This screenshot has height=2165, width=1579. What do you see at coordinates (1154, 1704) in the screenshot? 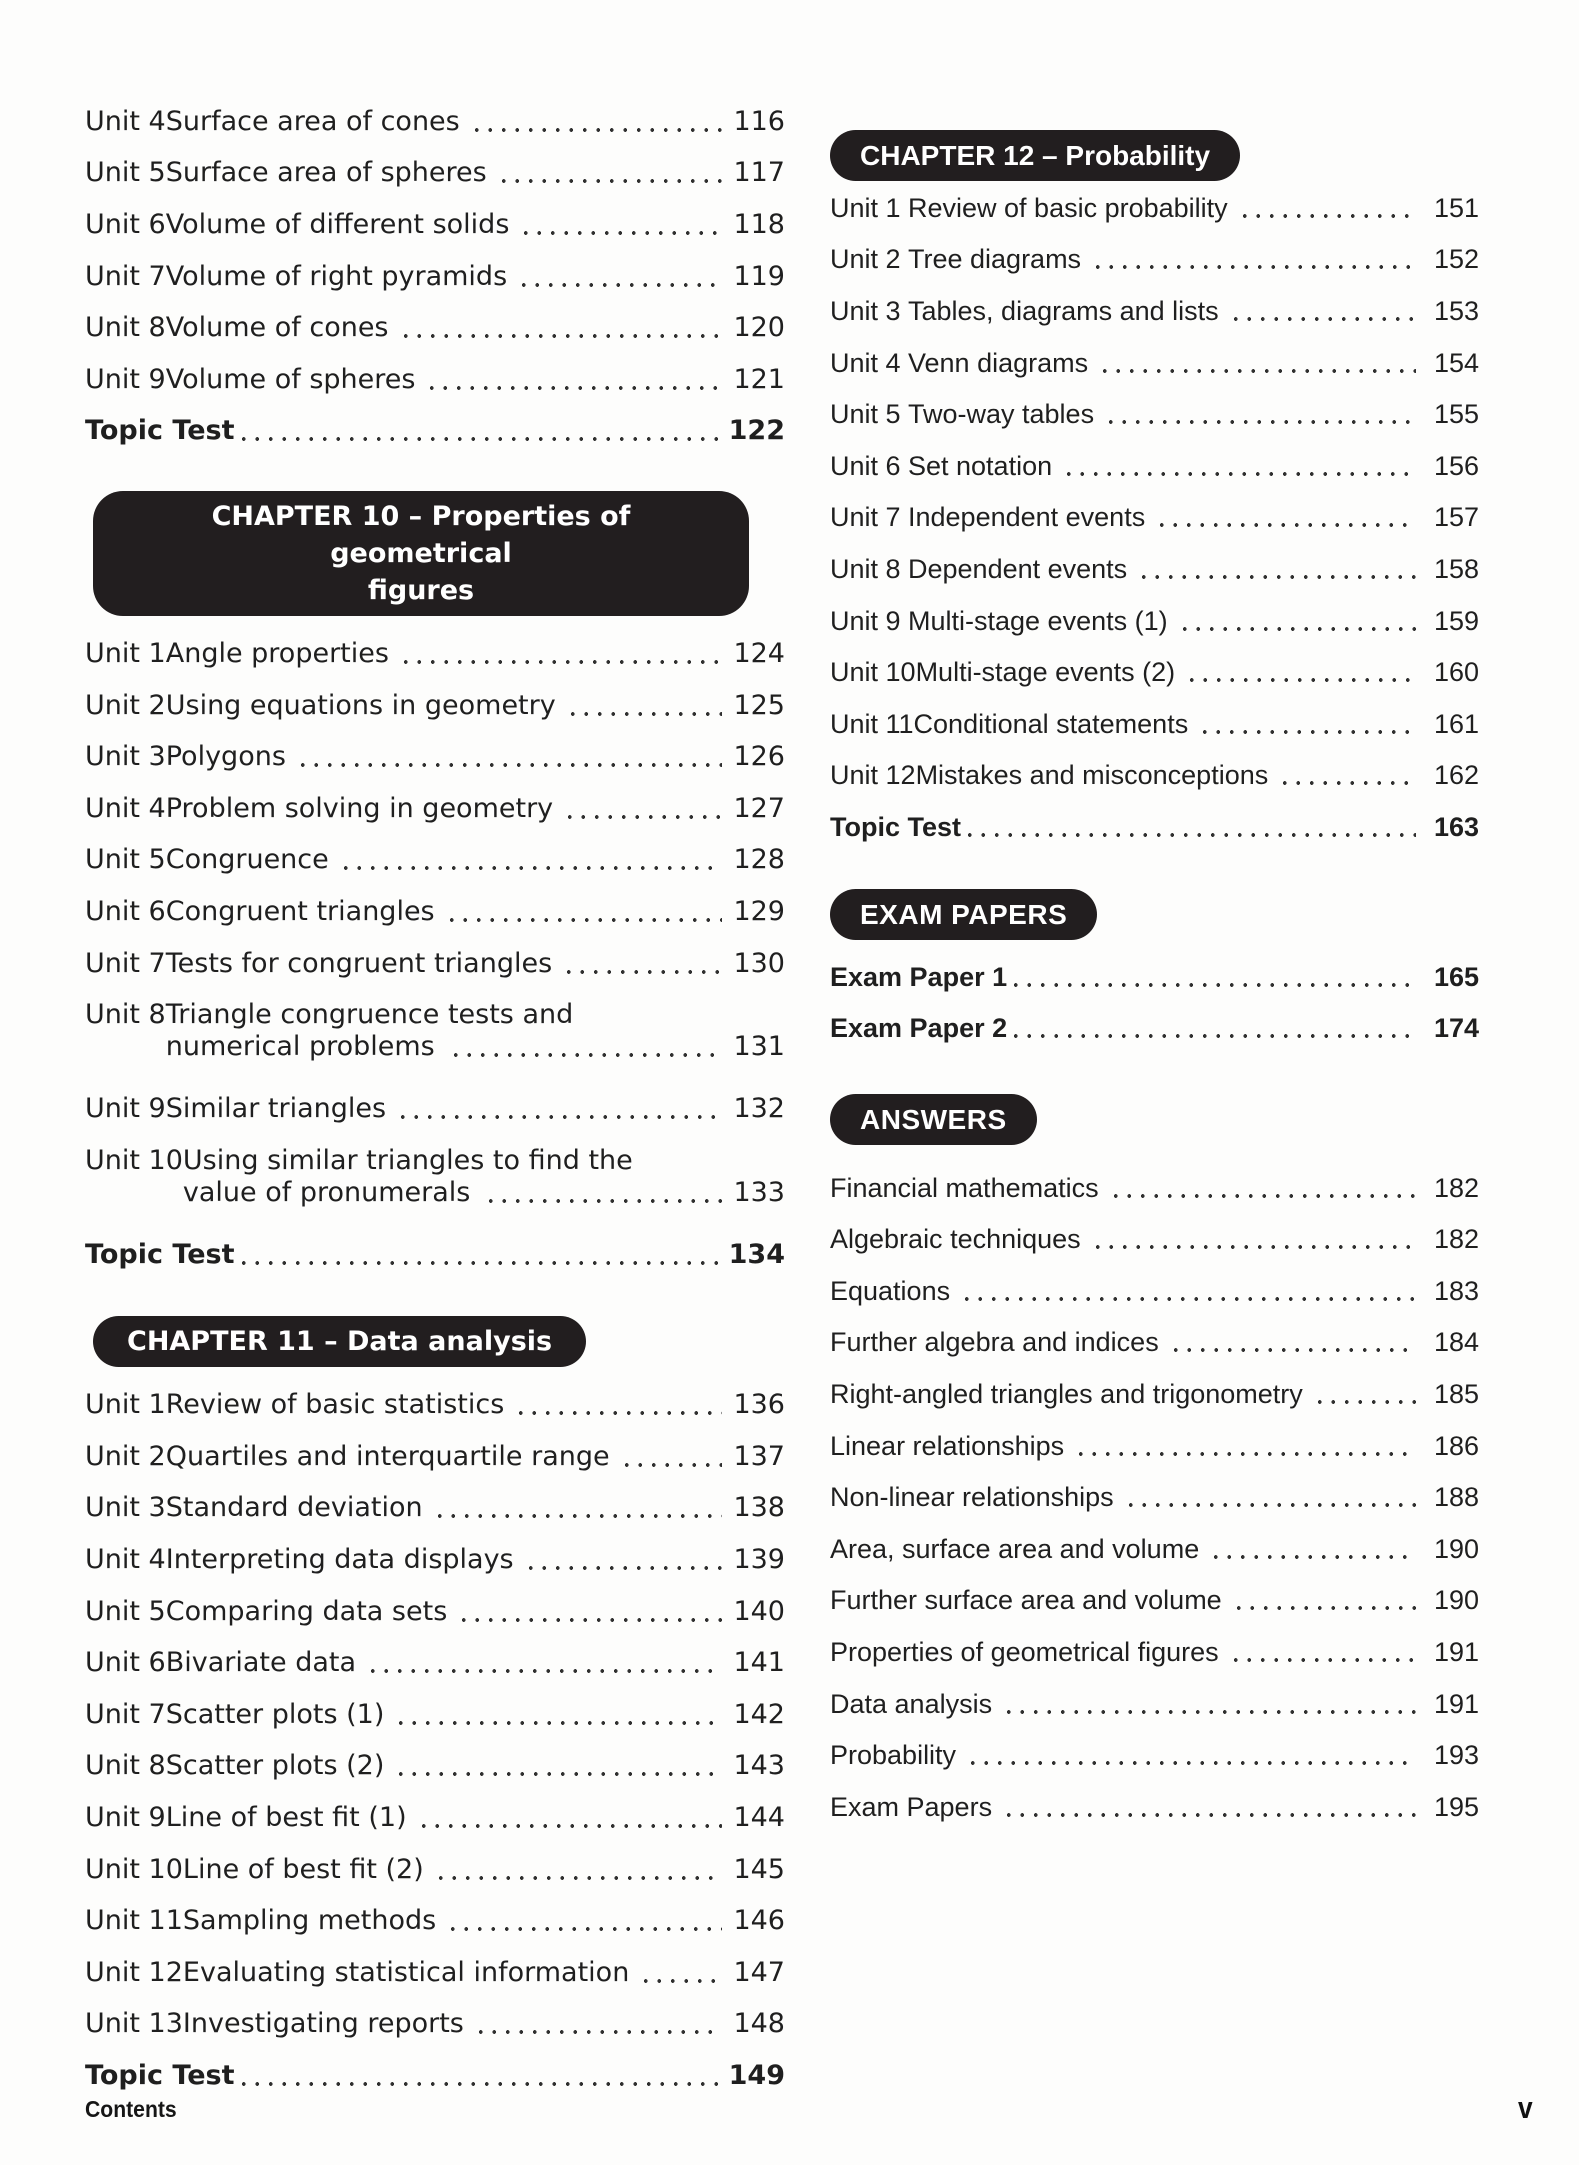
I see `toc-row: Data analysis 191` at bounding box center [1154, 1704].